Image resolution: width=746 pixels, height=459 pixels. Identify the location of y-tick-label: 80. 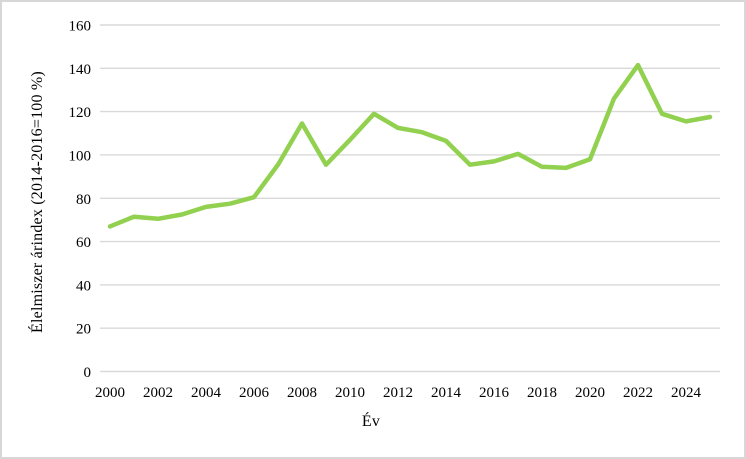
(83, 200).